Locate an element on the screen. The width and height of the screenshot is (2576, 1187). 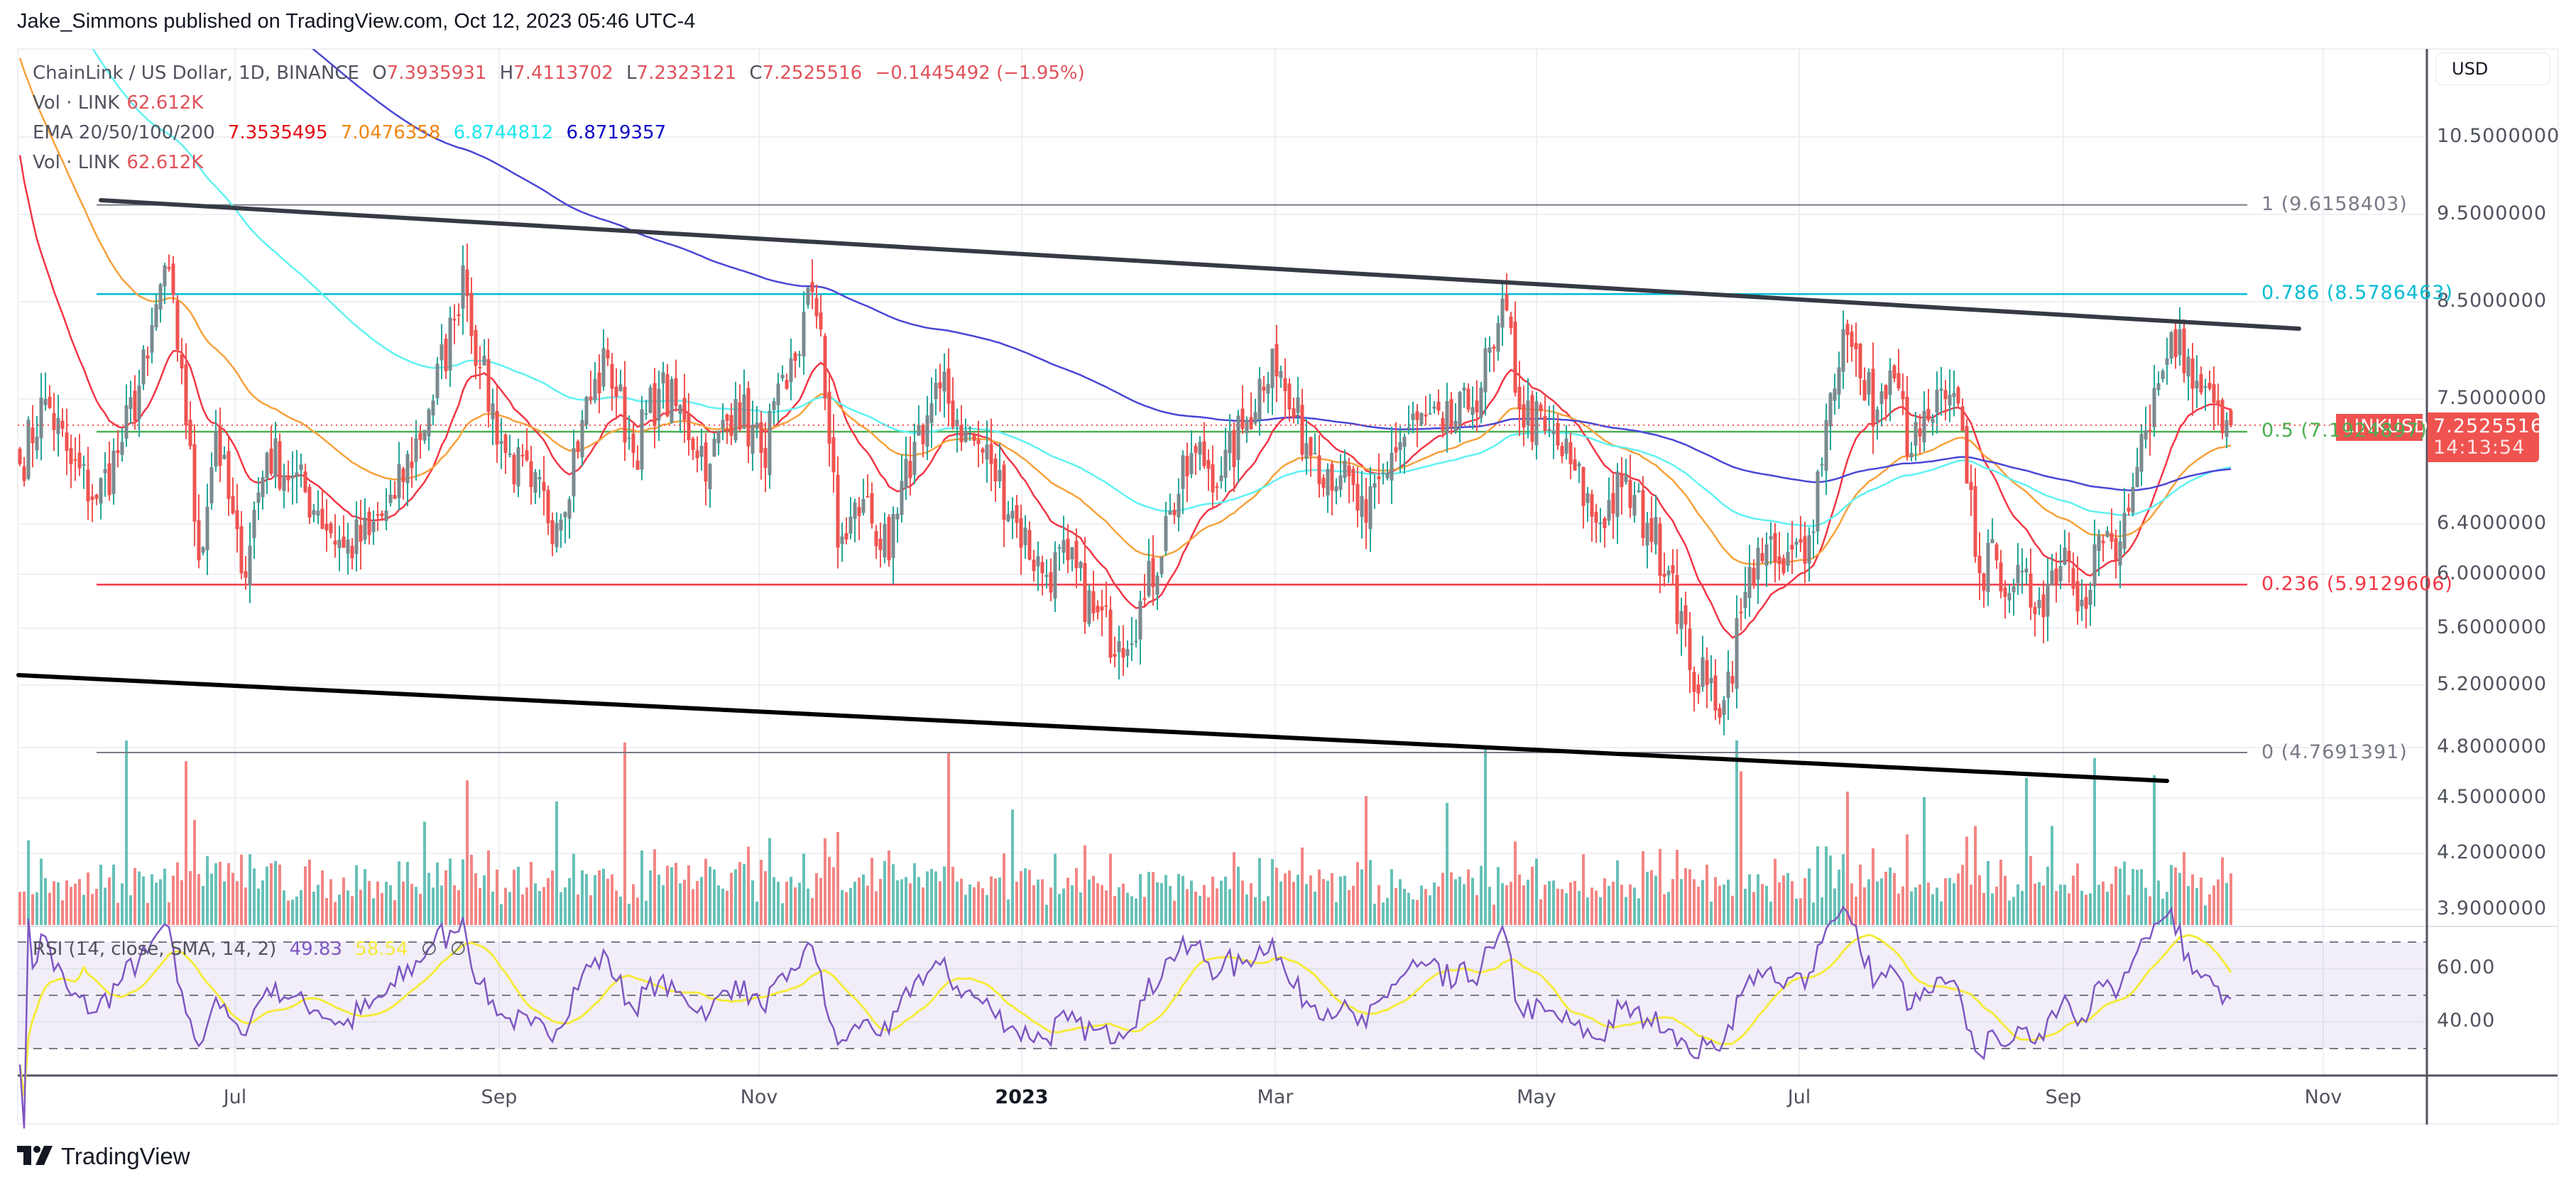
rsi-sma-value: 58.54 is located at coordinates (381, 950).